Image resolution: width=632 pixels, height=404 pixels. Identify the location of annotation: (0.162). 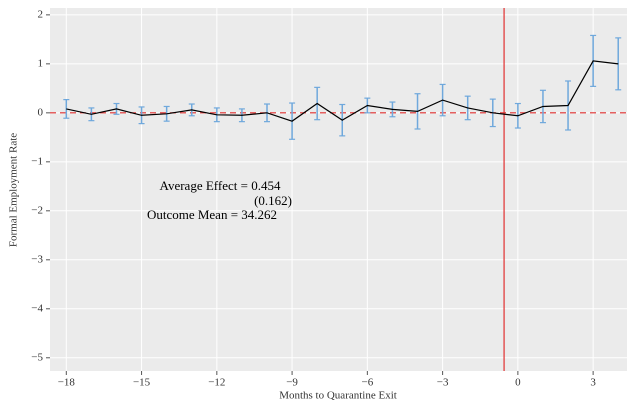
(273, 200).